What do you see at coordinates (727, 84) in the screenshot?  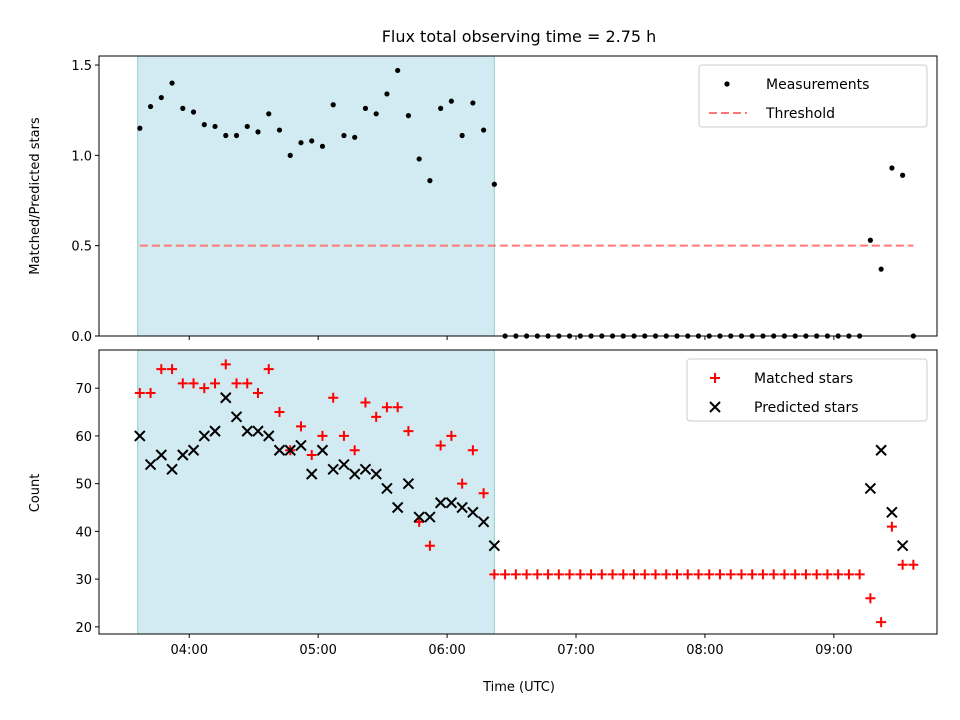 I see `legend-dot-marker` at bounding box center [727, 84].